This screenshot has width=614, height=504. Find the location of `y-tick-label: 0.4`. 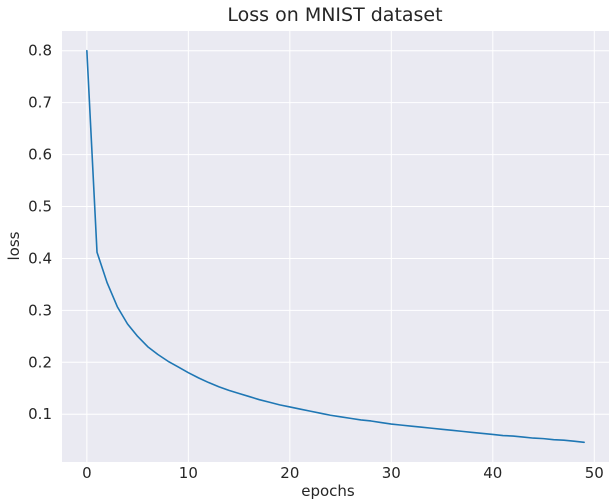

y-tick-label: 0.4 is located at coordinates (40, 258).